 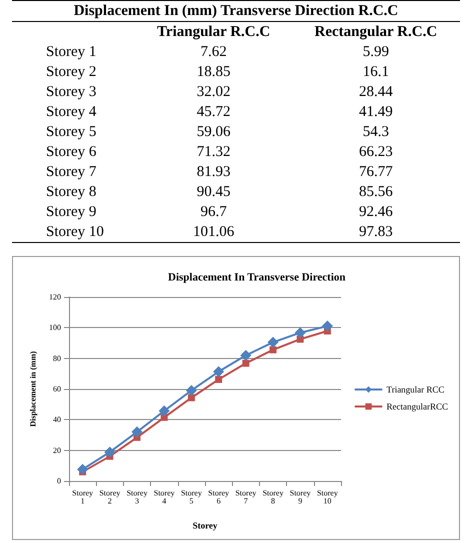 I want to click on data-label: 71.32, so click(x=214, y=152).